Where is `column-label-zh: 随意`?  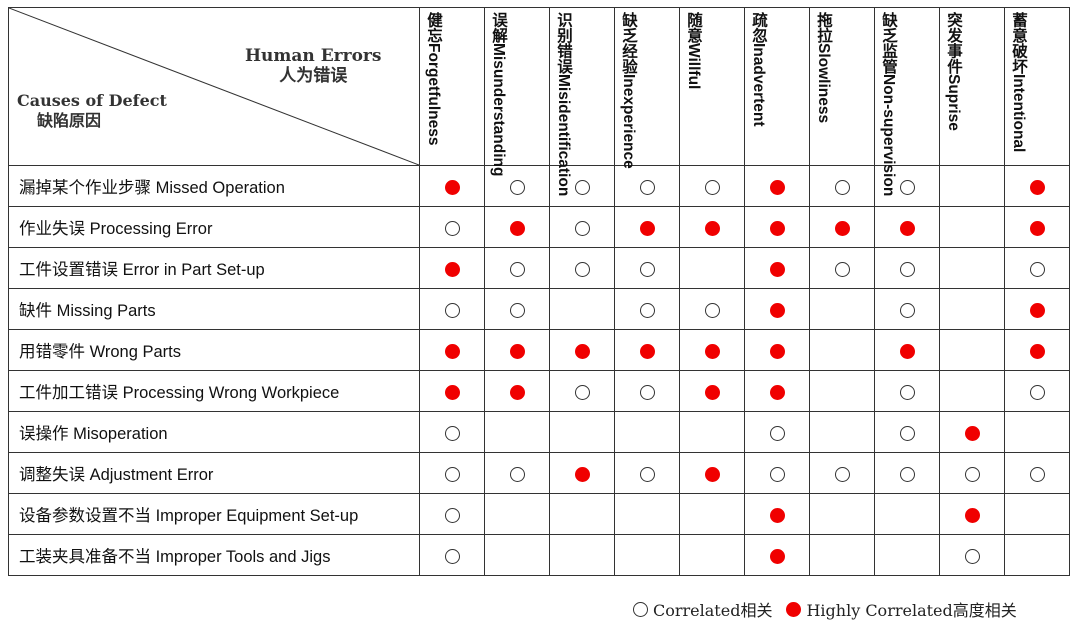 column-label-zh: 随意 is located at coordinates (693, 27).